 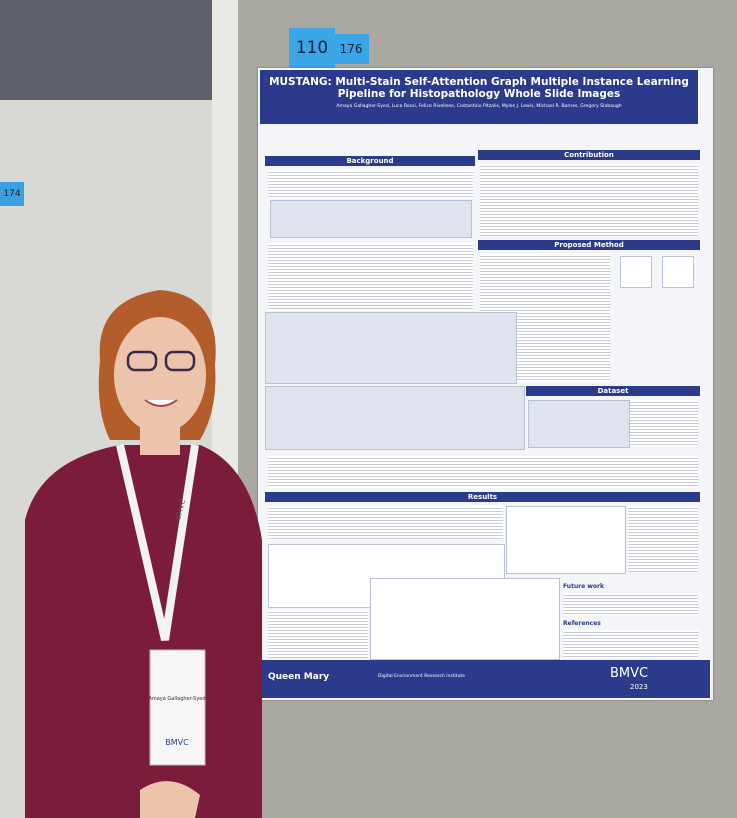 What do you see at coordinates (629, 673) in the screenshot?
I see `footer-logo: BMVC` at bounding box center [629, 673].